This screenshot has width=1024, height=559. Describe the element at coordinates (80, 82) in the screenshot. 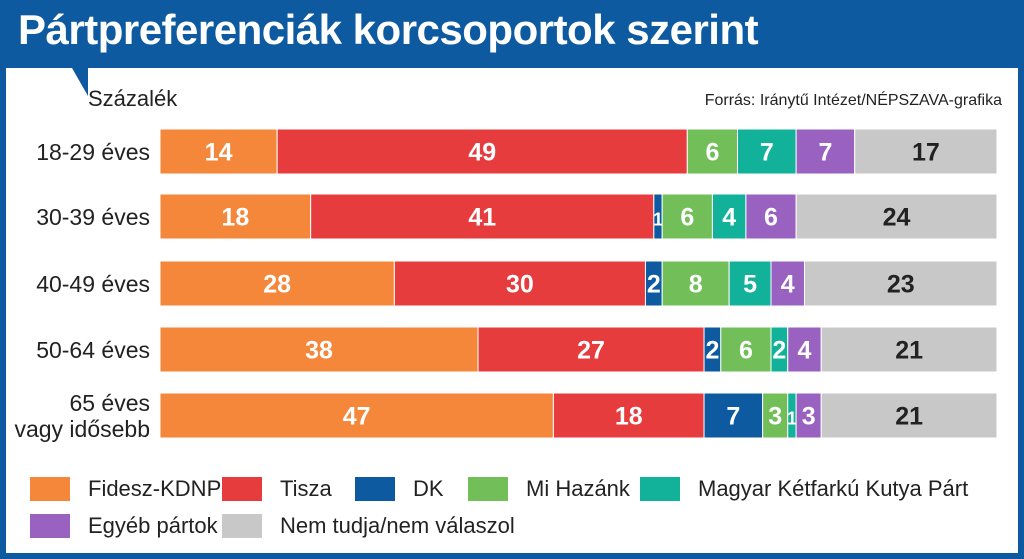

I see `unit-tab-marker` at that location.